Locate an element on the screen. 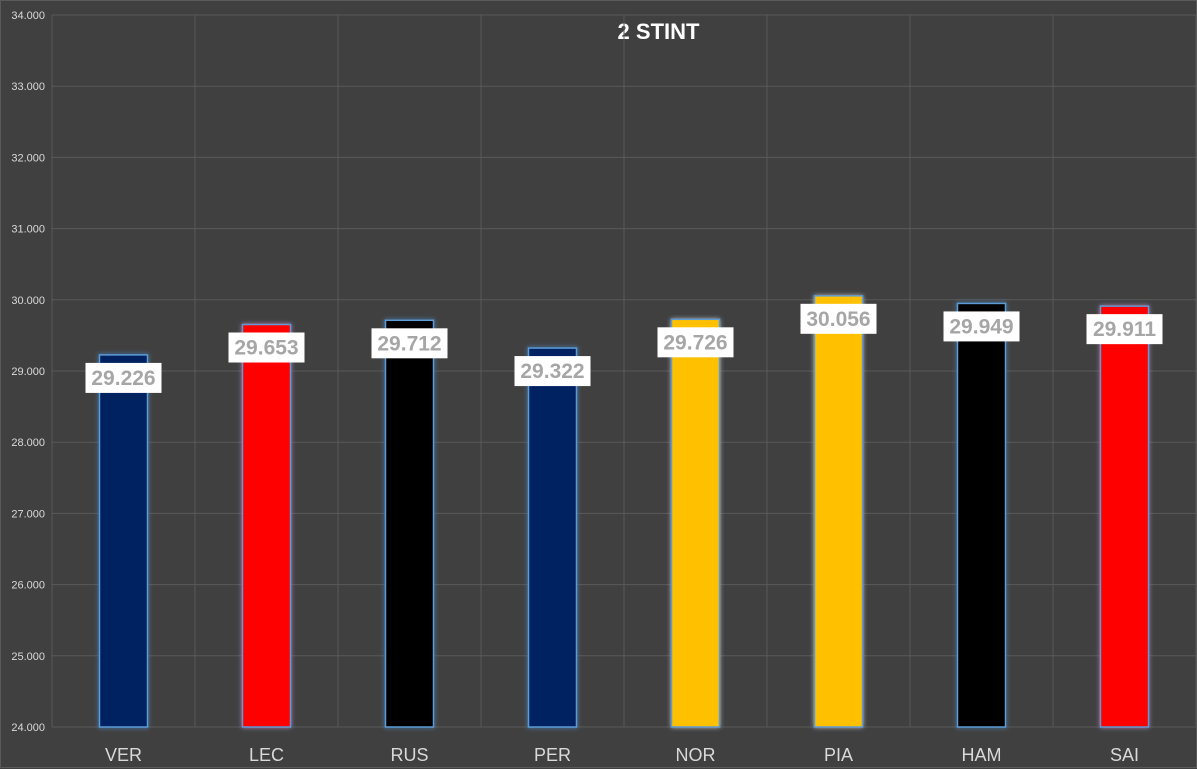 This screenshot has width=1197, height=769. y-tick-label: 28.000 is located at coordinates (28, 443).